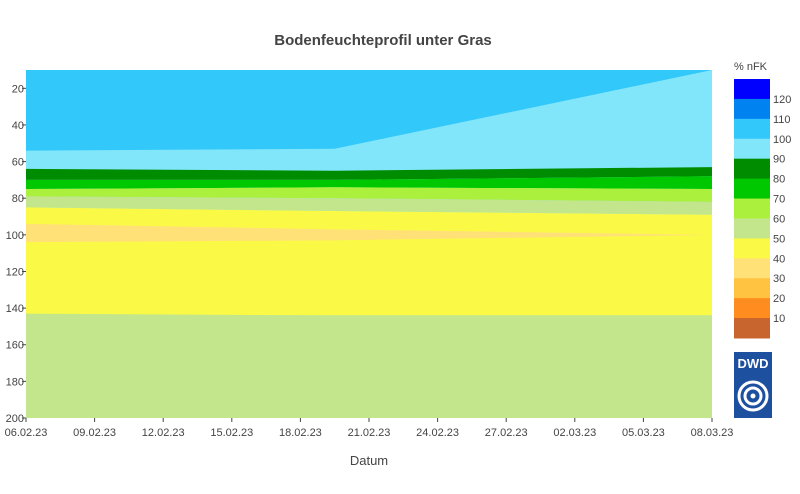  Describe the element at coordinates (15, 382) in the screenshot. I see `y-tick-label: 180` at that location.